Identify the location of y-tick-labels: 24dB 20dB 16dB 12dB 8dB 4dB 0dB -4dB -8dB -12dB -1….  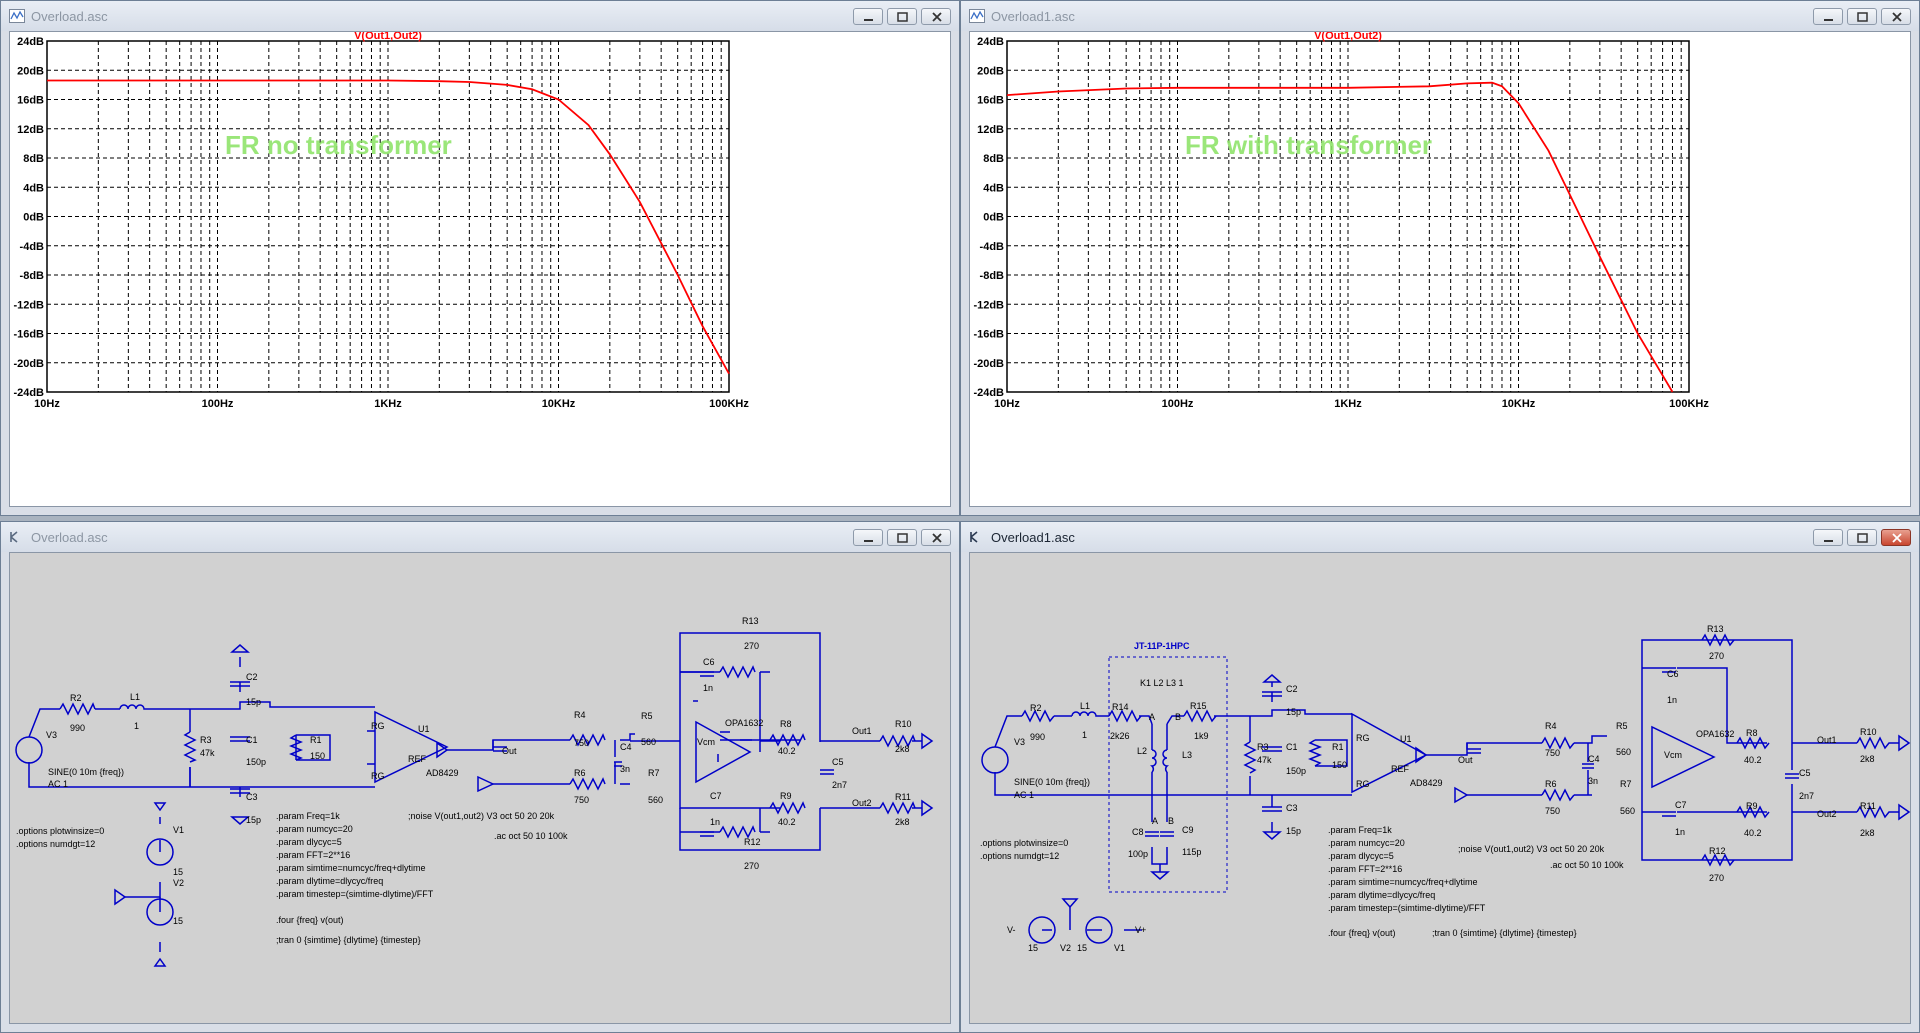
(28, 217).